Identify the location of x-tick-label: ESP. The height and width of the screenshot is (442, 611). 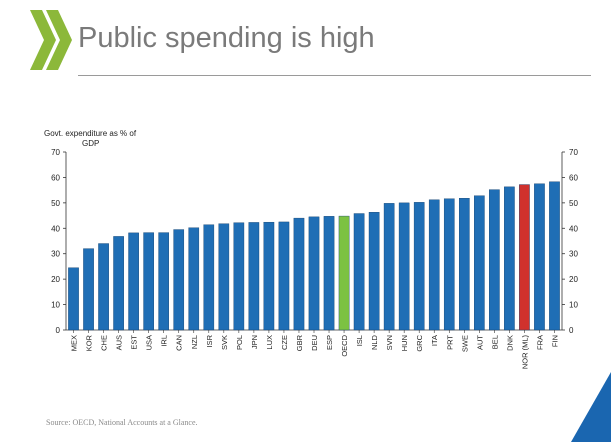
(329, 342).